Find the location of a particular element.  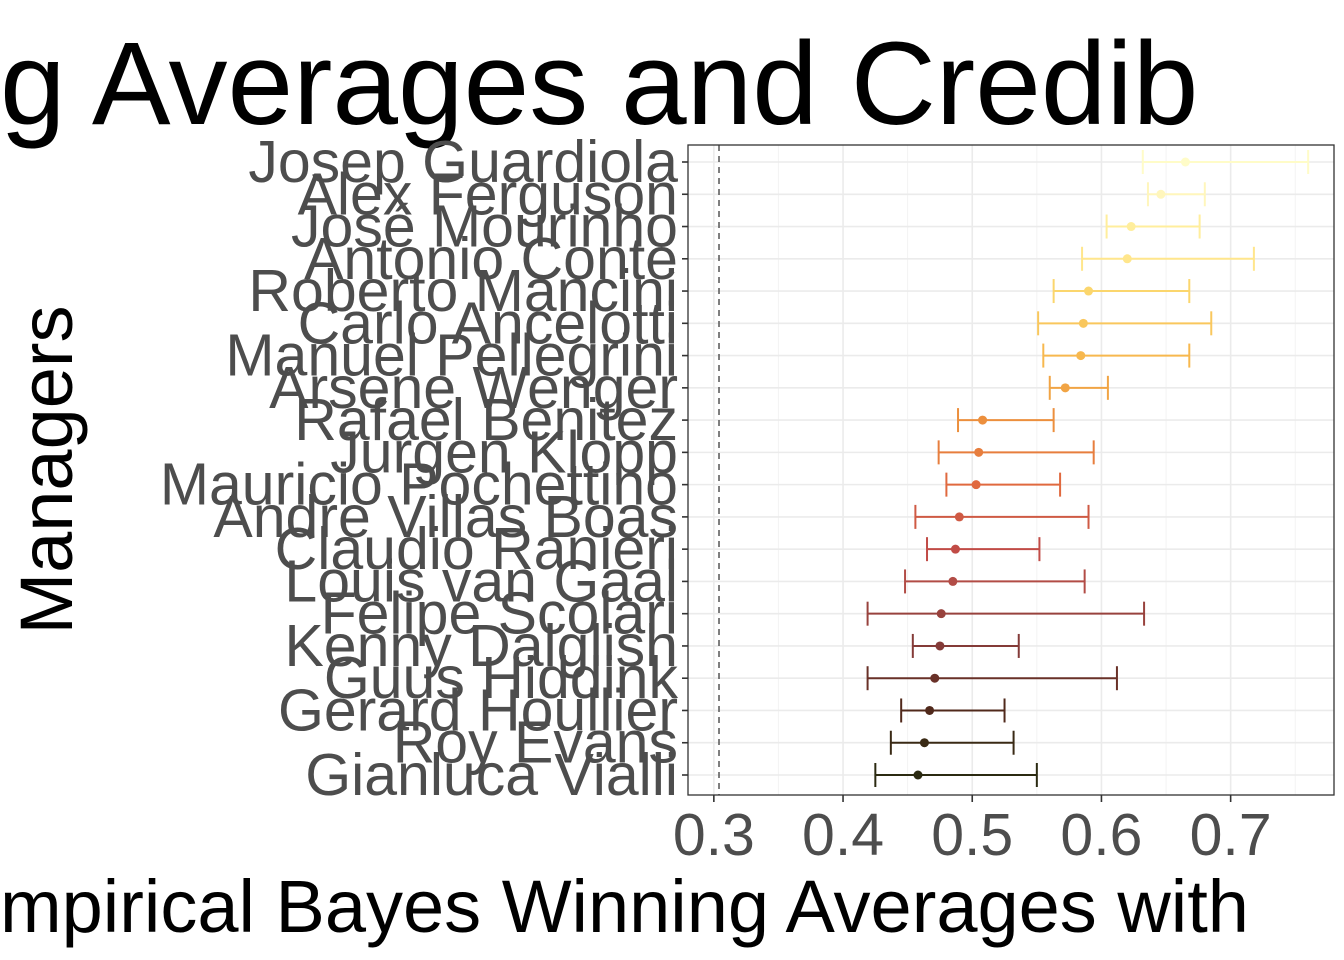

chart-title: g Averages and Credib is located at coordinates (599, 84).